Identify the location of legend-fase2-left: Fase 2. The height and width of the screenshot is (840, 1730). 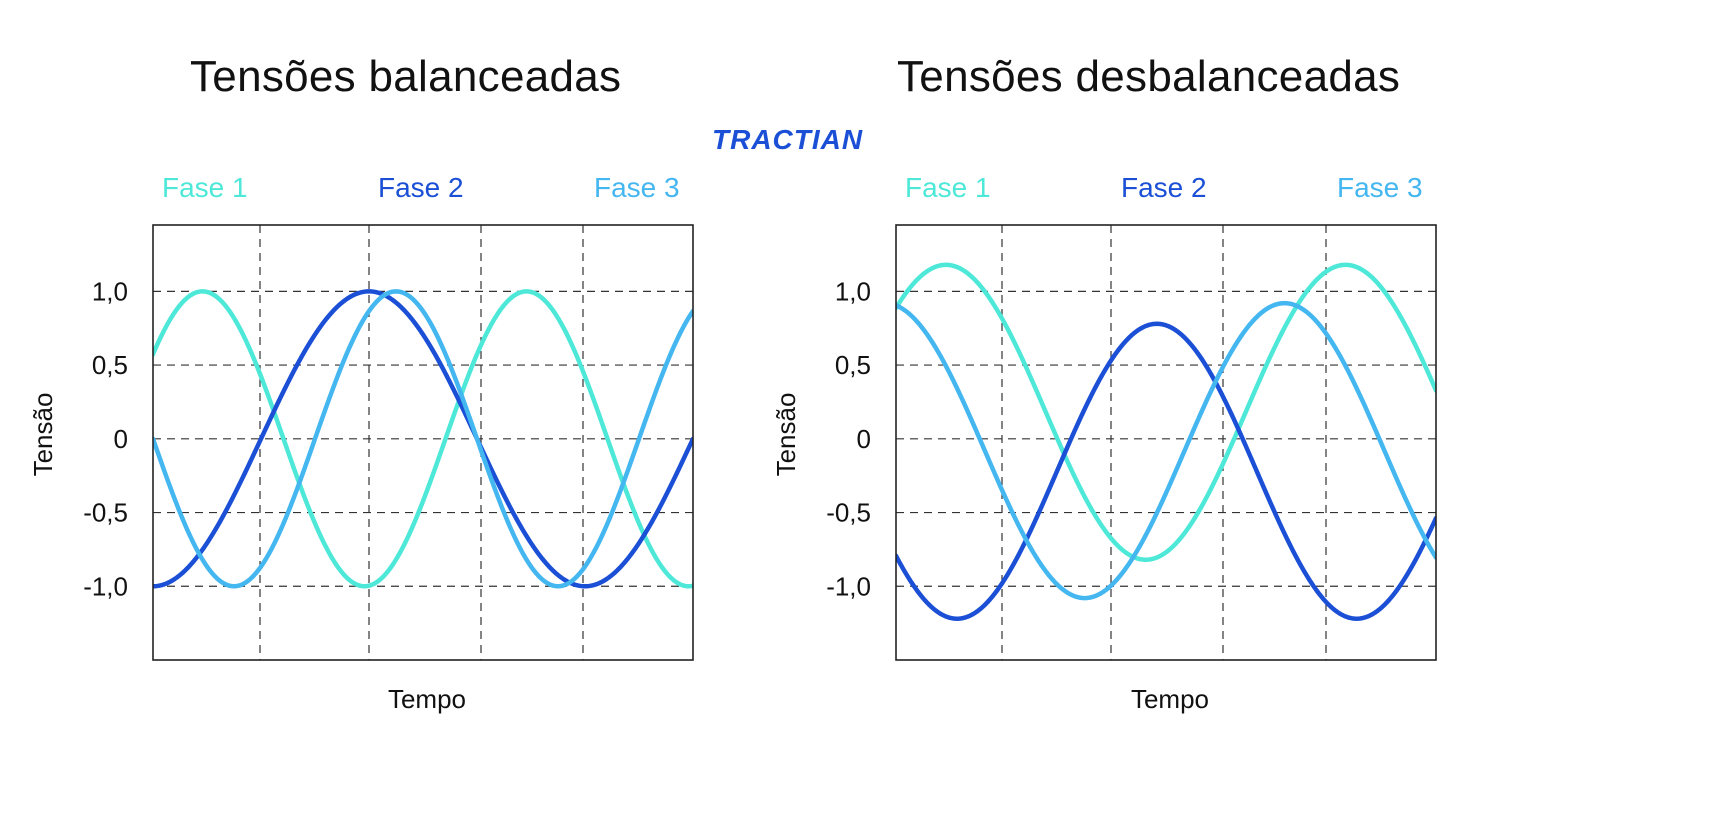
(421, 187).